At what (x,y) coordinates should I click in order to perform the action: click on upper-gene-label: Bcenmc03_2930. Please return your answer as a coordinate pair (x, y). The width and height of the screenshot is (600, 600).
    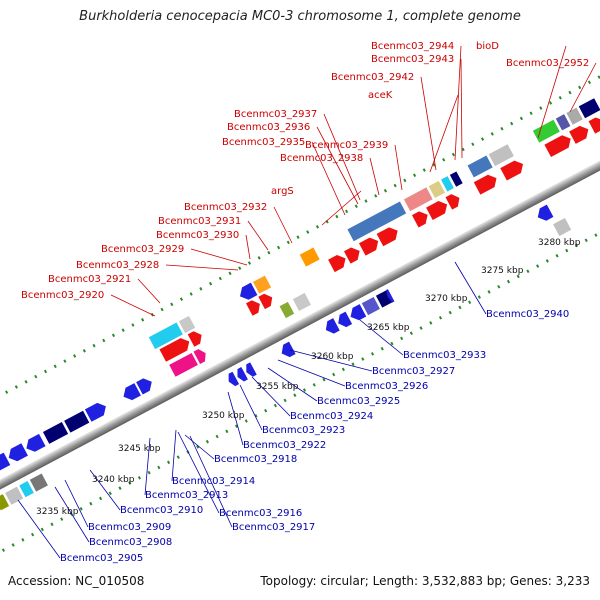
    Looking at the image, I should click on (197, 235).